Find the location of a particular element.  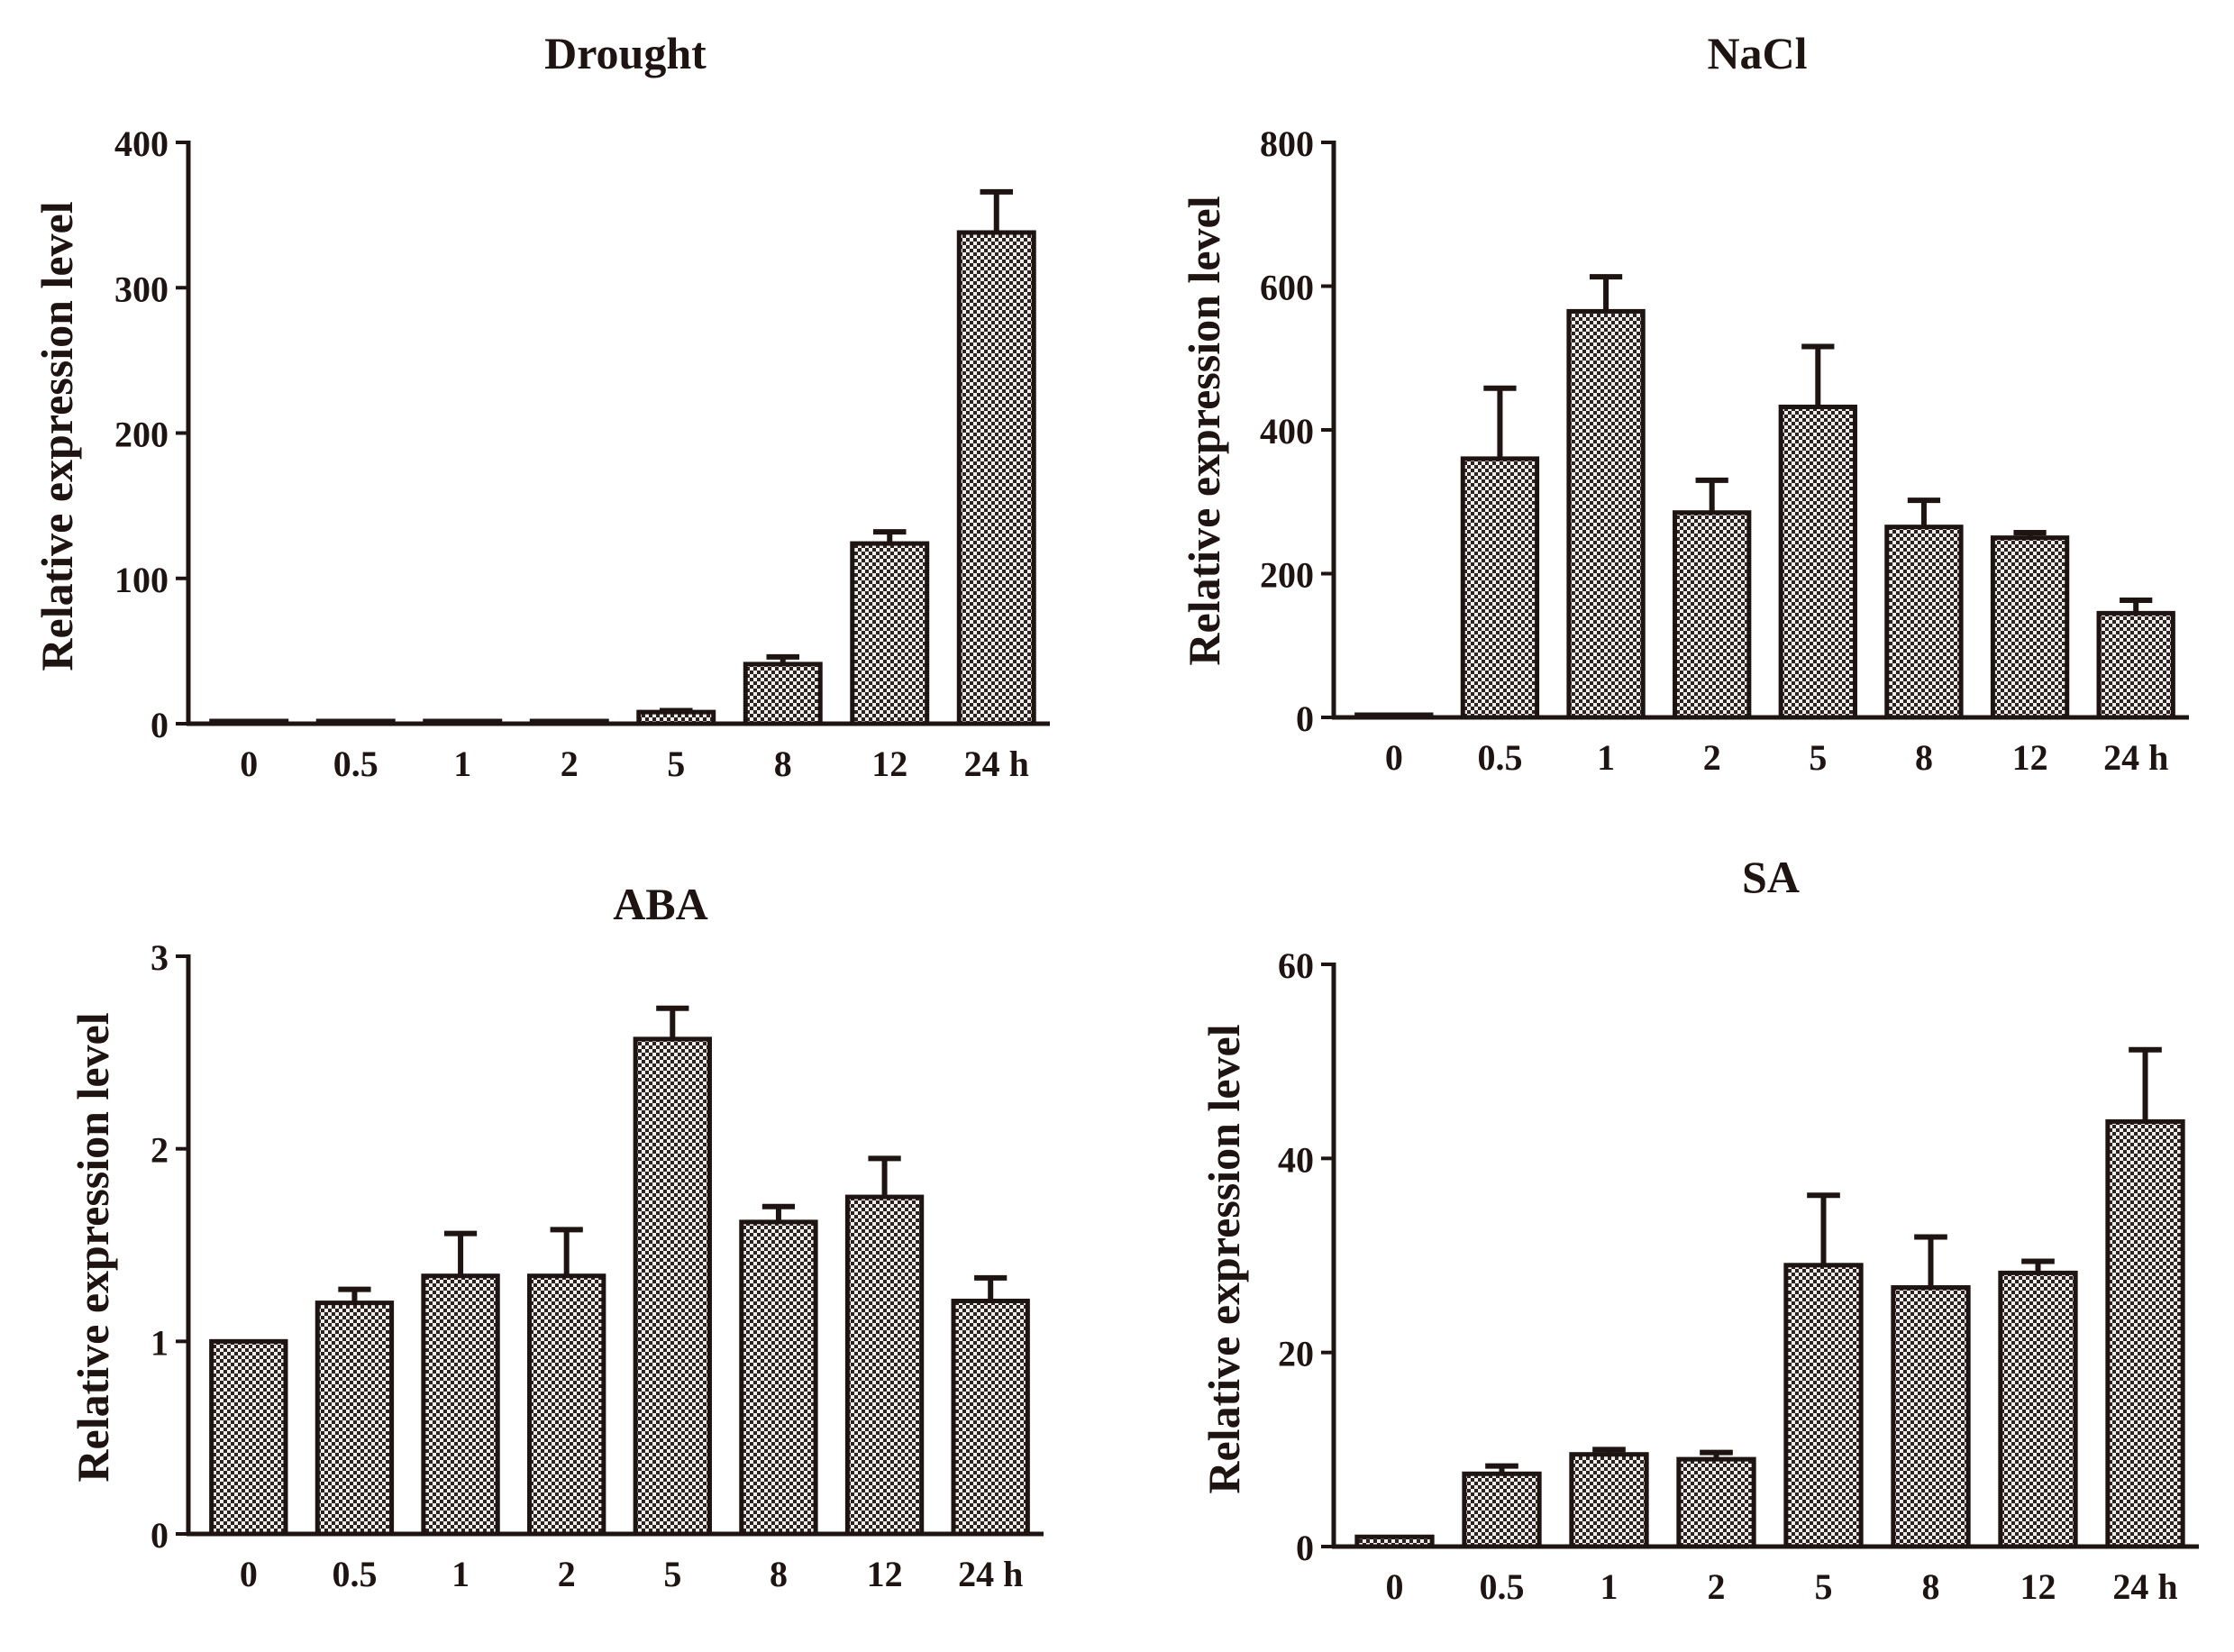

y-tick-label: 40 is located at coordinates (1296, 1159).